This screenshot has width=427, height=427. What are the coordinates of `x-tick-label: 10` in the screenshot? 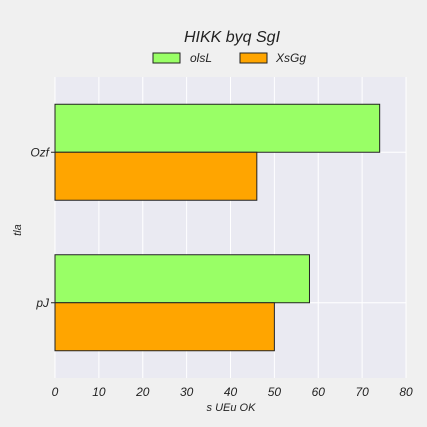 It's located at (99, 392).